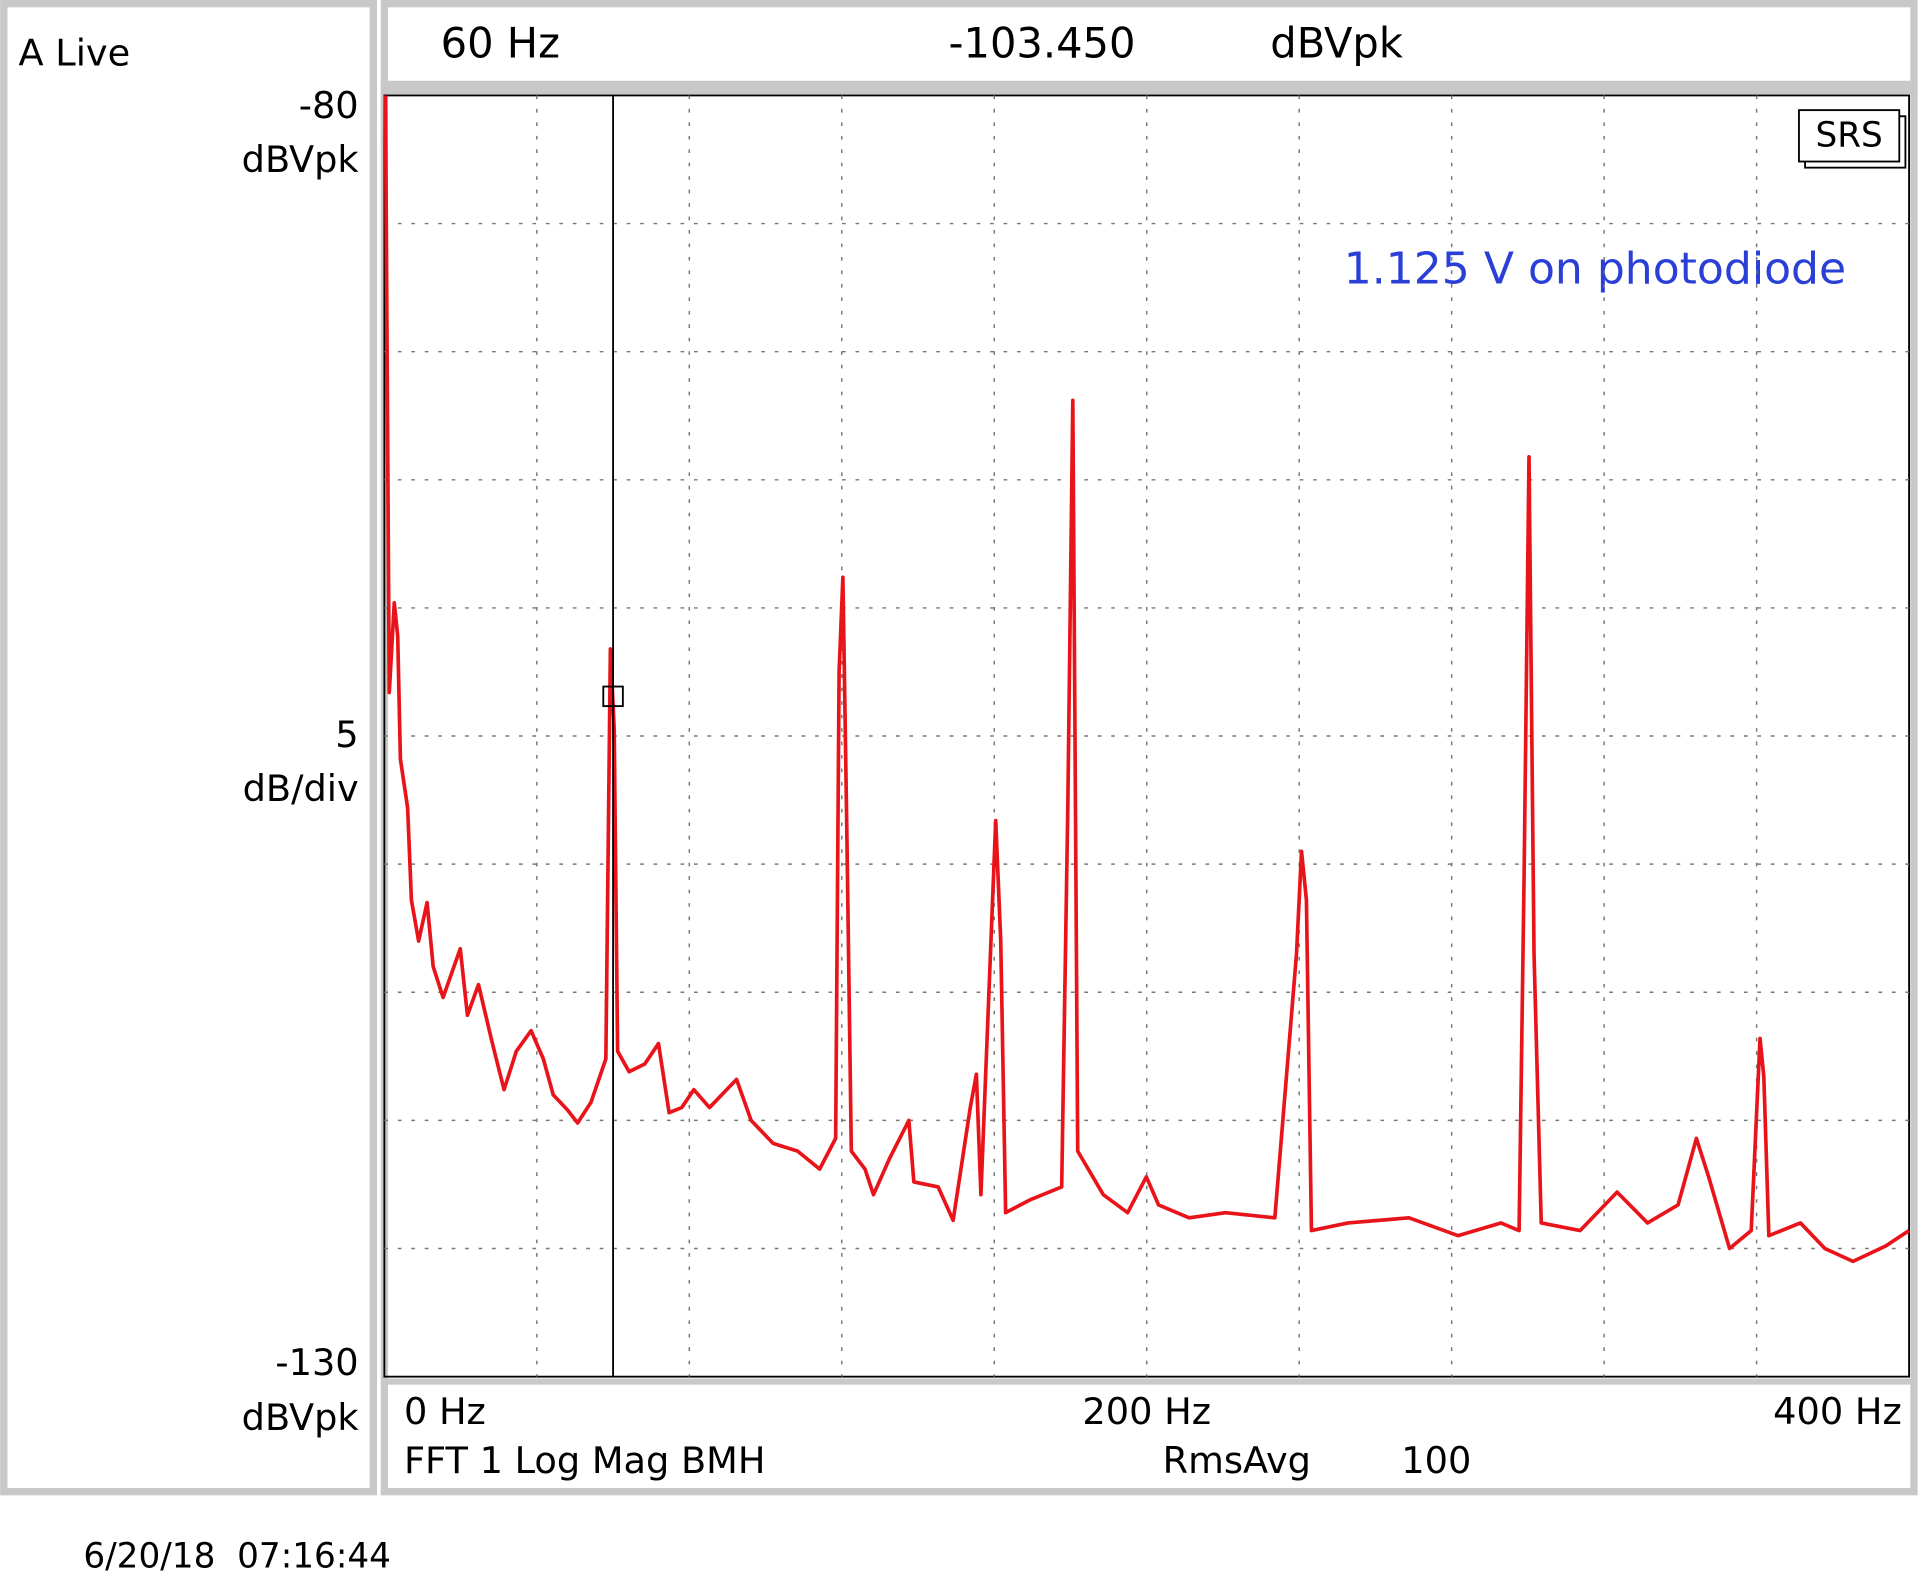 The height and width of the screenshot is (1581, 1919). I want to click on x-tick-label: 200 Hz, so click(1146, 1411).